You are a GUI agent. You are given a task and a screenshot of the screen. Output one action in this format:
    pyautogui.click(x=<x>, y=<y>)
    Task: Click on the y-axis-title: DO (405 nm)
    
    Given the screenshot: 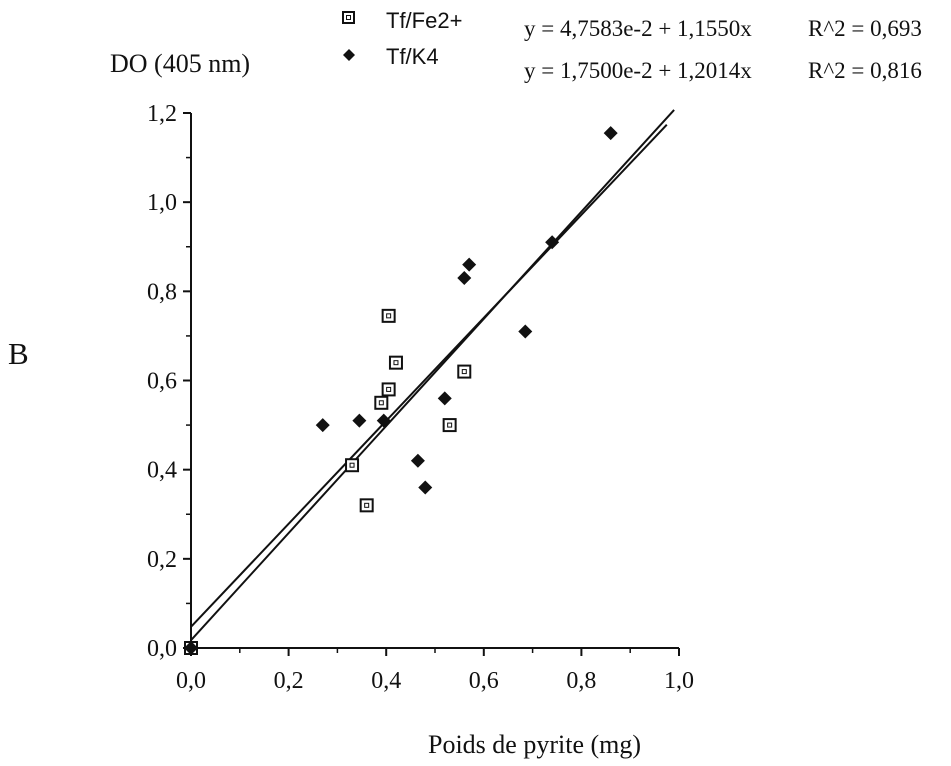 What is the action you would take?
    pyautogui.click(x=180, y=63)
    